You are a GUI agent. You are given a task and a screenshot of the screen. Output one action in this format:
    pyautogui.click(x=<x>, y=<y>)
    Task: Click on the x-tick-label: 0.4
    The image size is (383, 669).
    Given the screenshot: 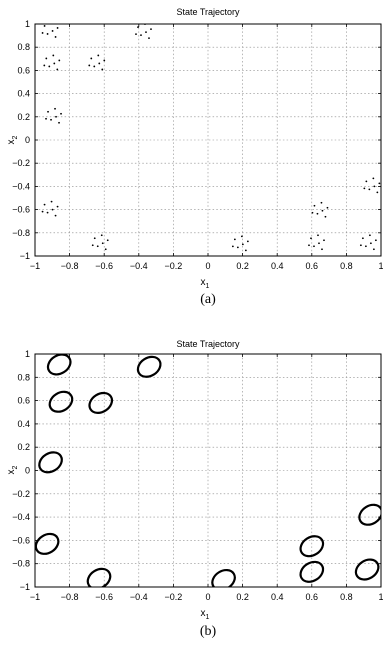 What is the action you would take?
    pyautogui.click(x=277, y=266)
    